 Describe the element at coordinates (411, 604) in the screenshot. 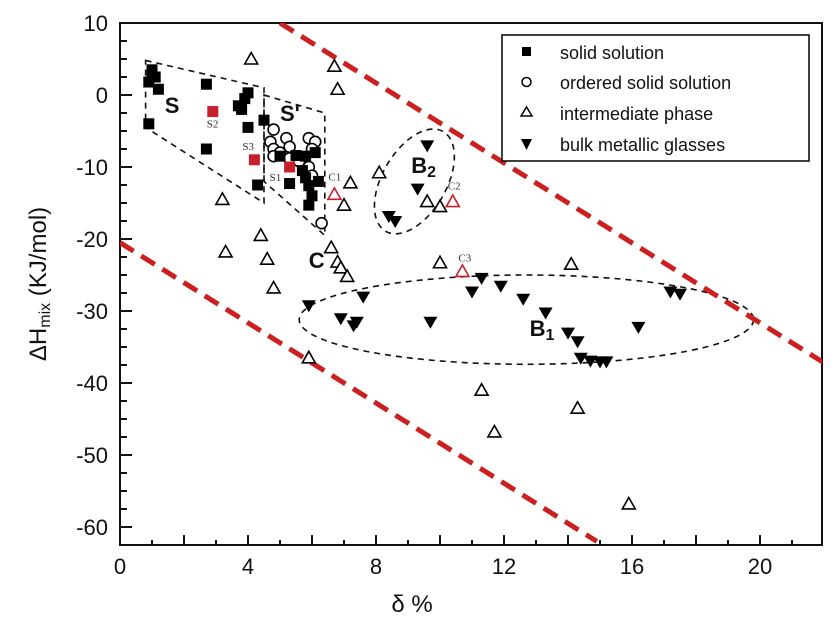

I see `x-axis-title: δ %` at that location.